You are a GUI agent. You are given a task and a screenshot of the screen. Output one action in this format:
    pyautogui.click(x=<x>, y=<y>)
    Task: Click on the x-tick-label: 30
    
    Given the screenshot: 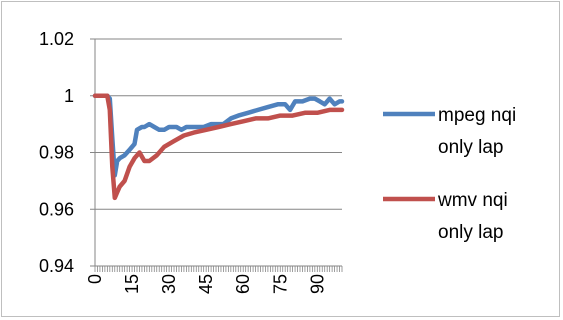 What is the action you would take?
    pyautogui.click(x=169, y=284)
    